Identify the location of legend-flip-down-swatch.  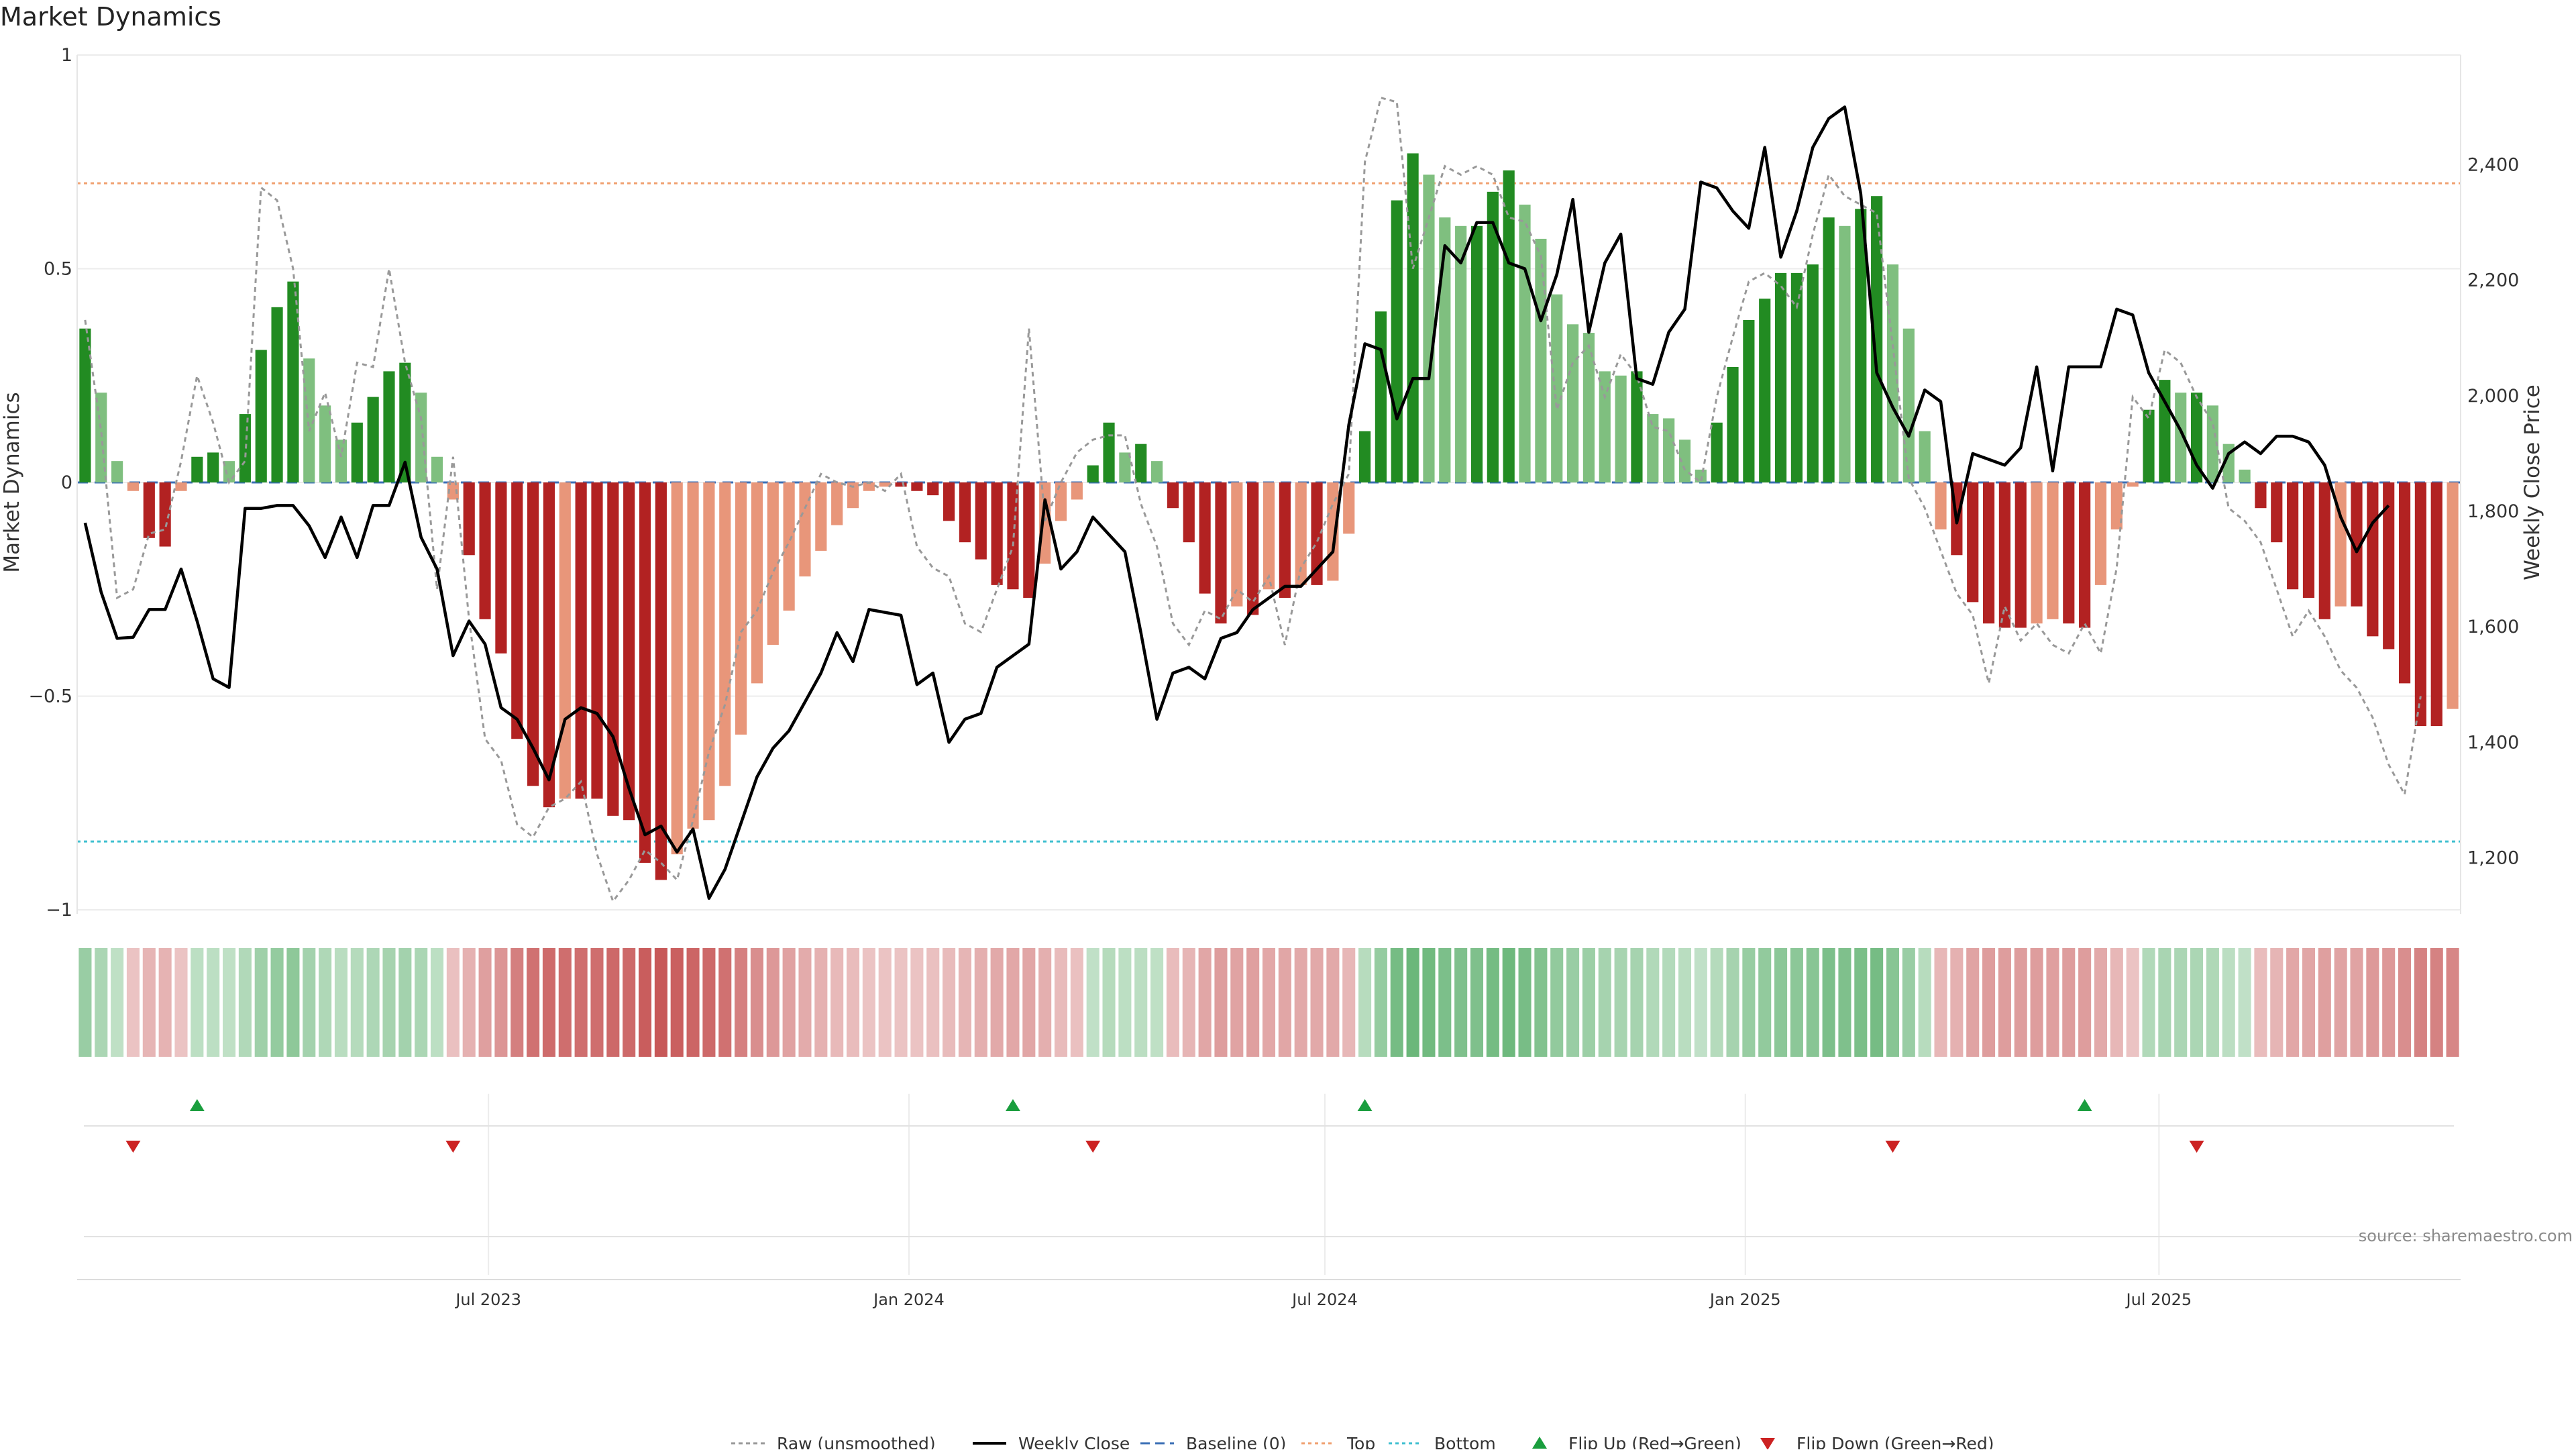
(1767, 1444).